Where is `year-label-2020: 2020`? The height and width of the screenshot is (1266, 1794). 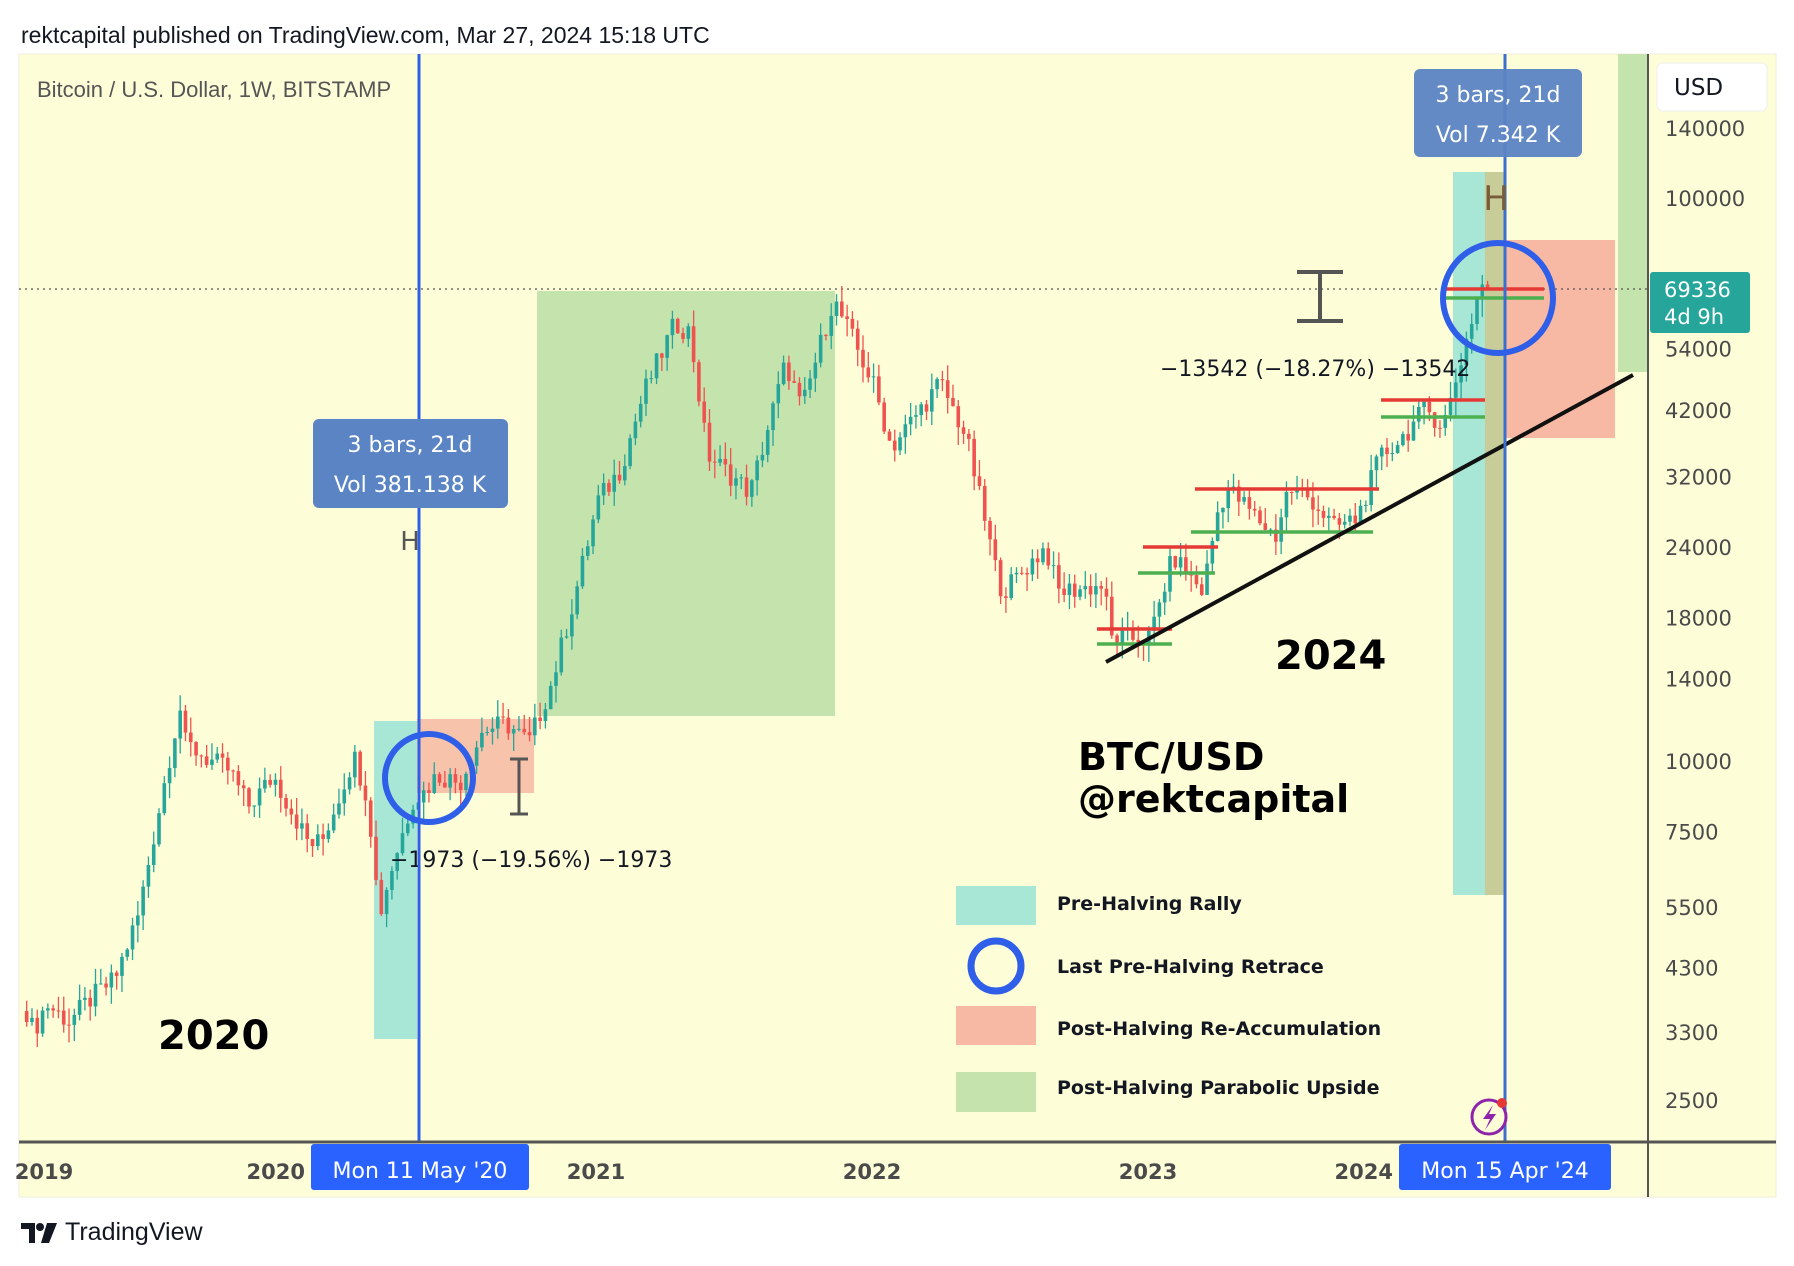
year-label-2020: 2020 is located at coordinates (213, 1036).